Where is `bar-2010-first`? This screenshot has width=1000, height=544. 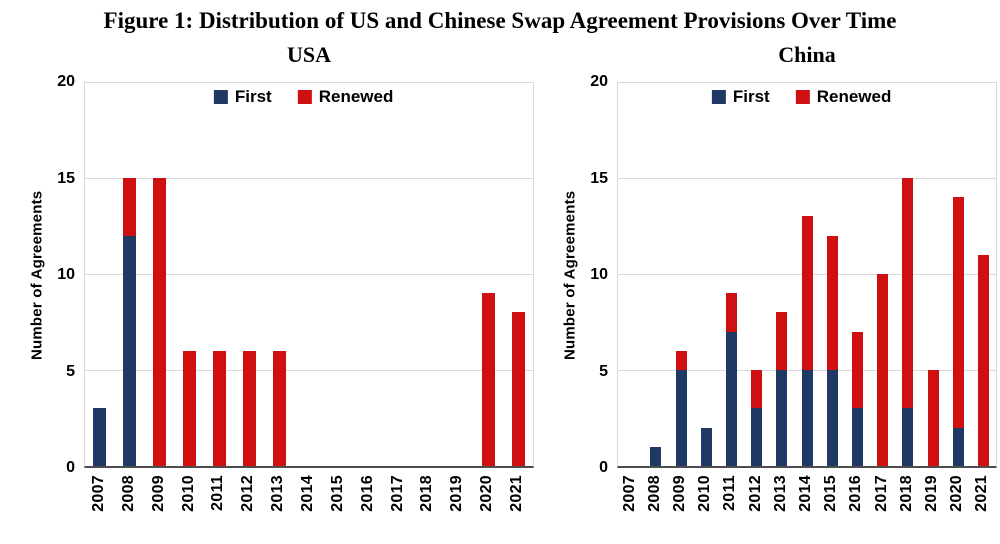
bar-2010-first is located at coordinates (706, 446).